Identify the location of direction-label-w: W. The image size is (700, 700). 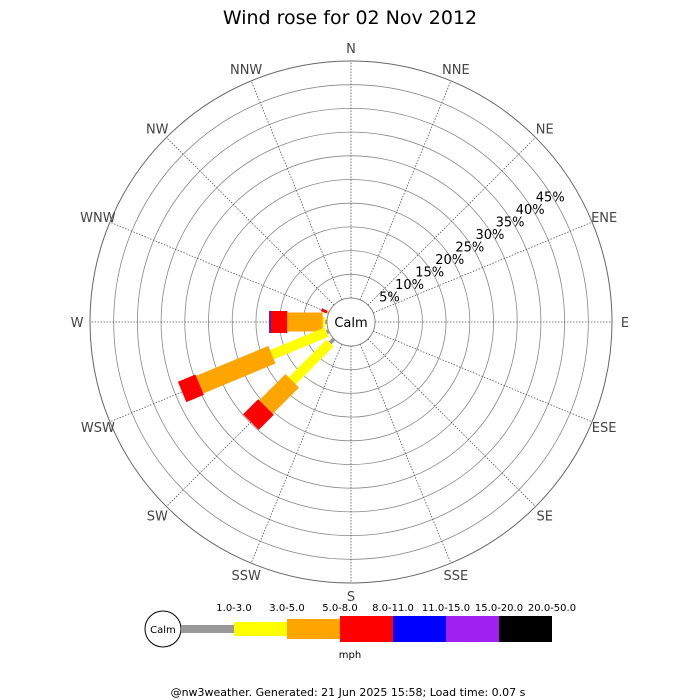
(77, 323).